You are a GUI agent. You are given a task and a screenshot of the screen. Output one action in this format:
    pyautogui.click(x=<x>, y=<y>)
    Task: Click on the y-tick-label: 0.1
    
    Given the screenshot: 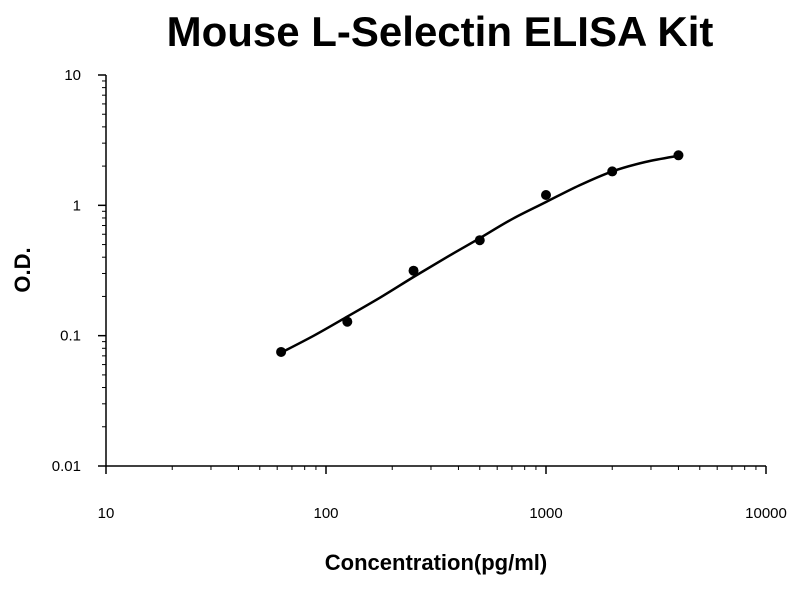 What is the action you would take?
    pyautogui.click(x=70, y=336)
    